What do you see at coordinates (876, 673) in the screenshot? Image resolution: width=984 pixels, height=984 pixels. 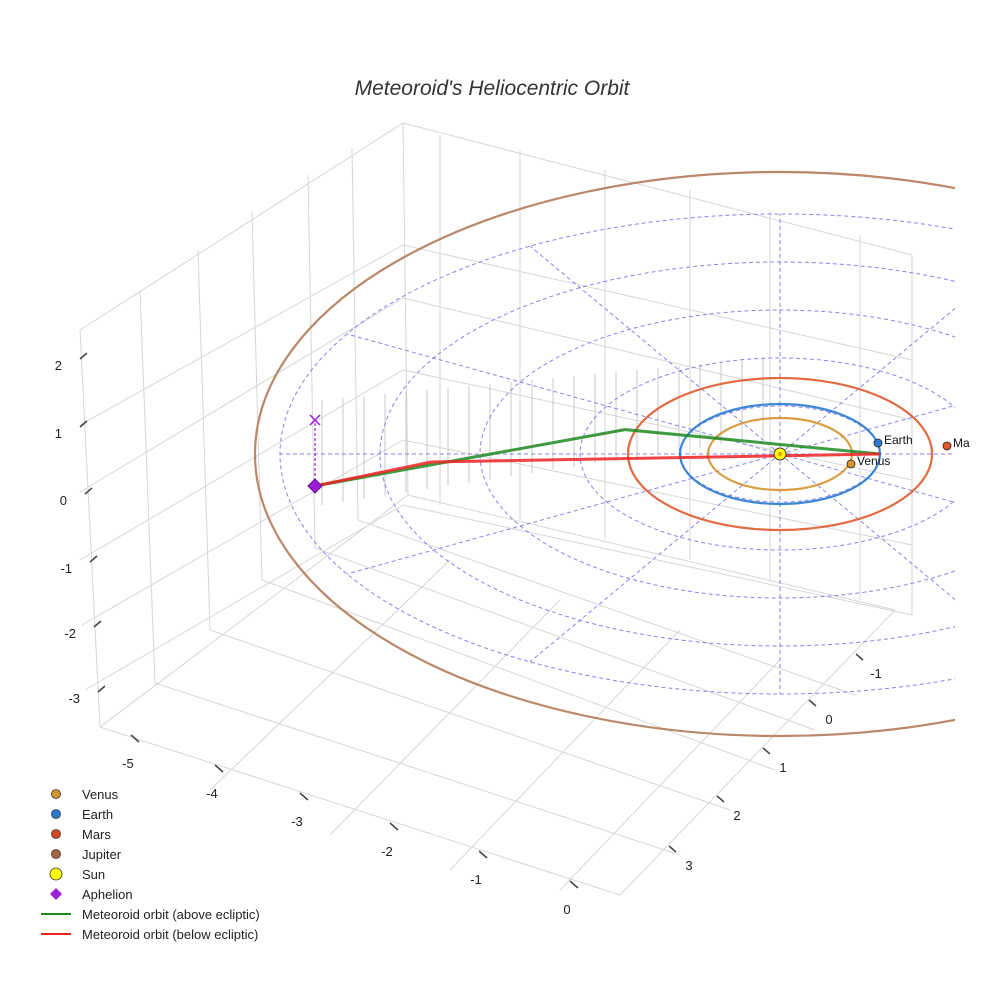 I see `y-tick-label: -1` at bounding box center [876, 673].